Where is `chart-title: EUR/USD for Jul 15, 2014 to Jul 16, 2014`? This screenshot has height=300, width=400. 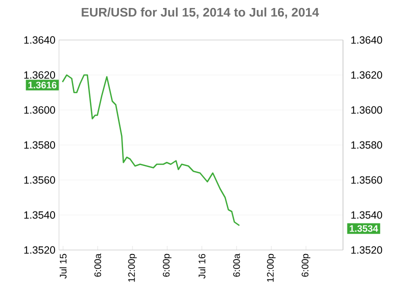 chart-title: EUR/USD for Jul 15, 2014 to Jul 16, 2014 is located at coordinates (200, 13).